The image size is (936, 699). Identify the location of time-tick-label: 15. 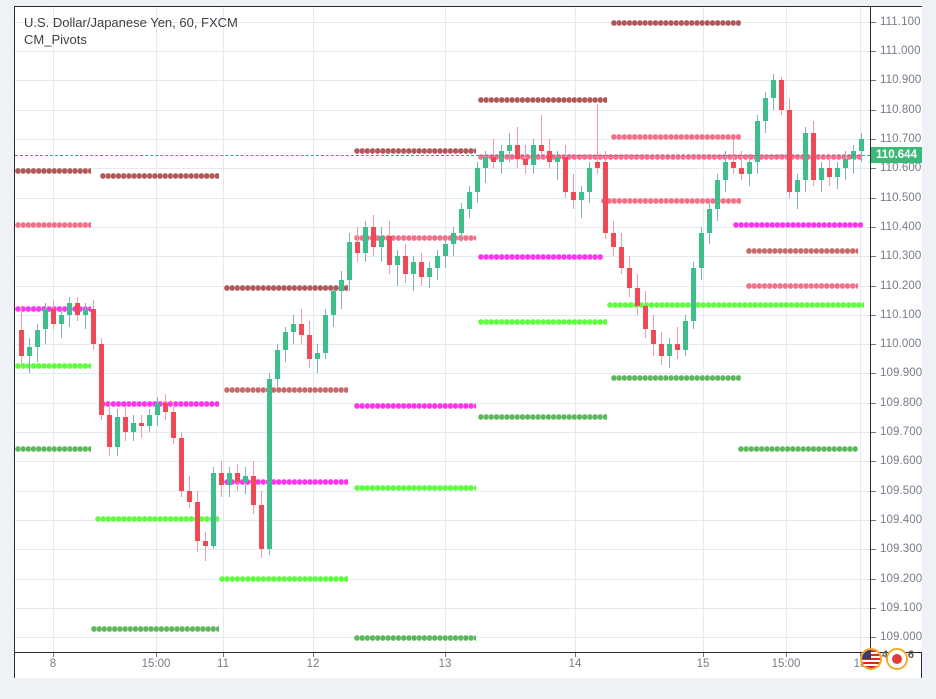
(703, 664).